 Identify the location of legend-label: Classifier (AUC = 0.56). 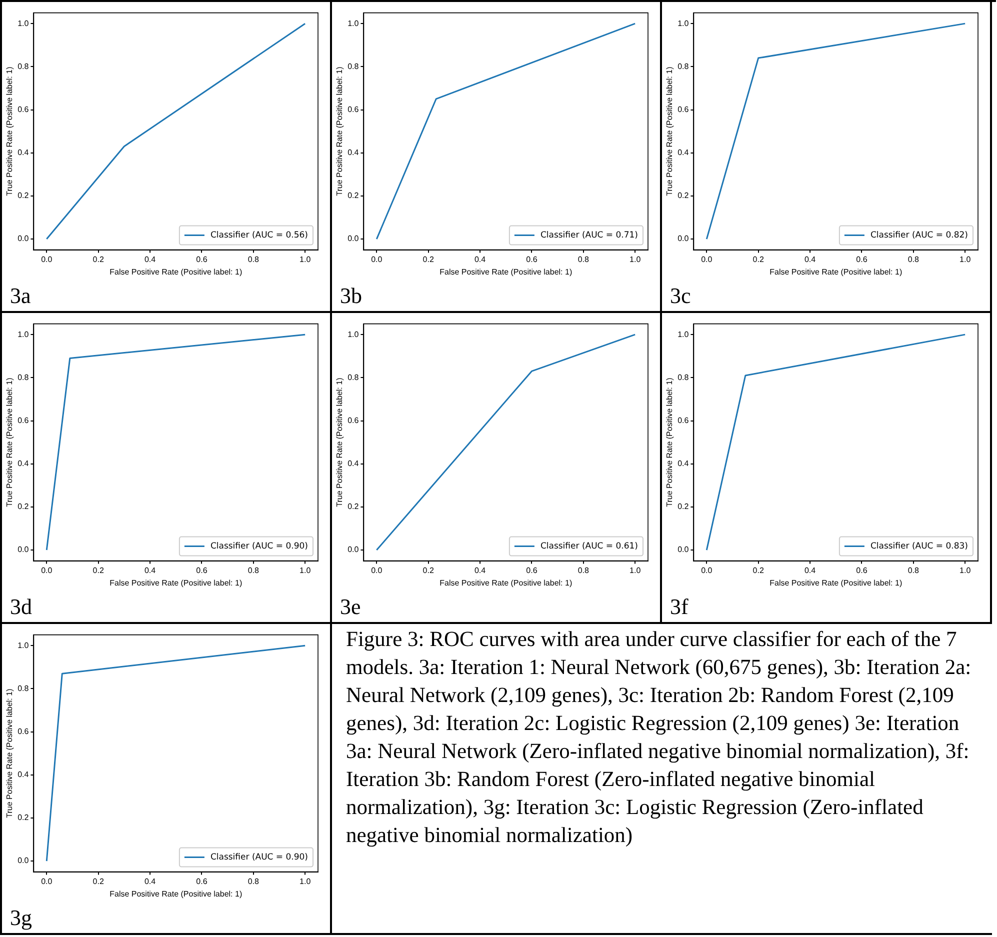
(259, 235).